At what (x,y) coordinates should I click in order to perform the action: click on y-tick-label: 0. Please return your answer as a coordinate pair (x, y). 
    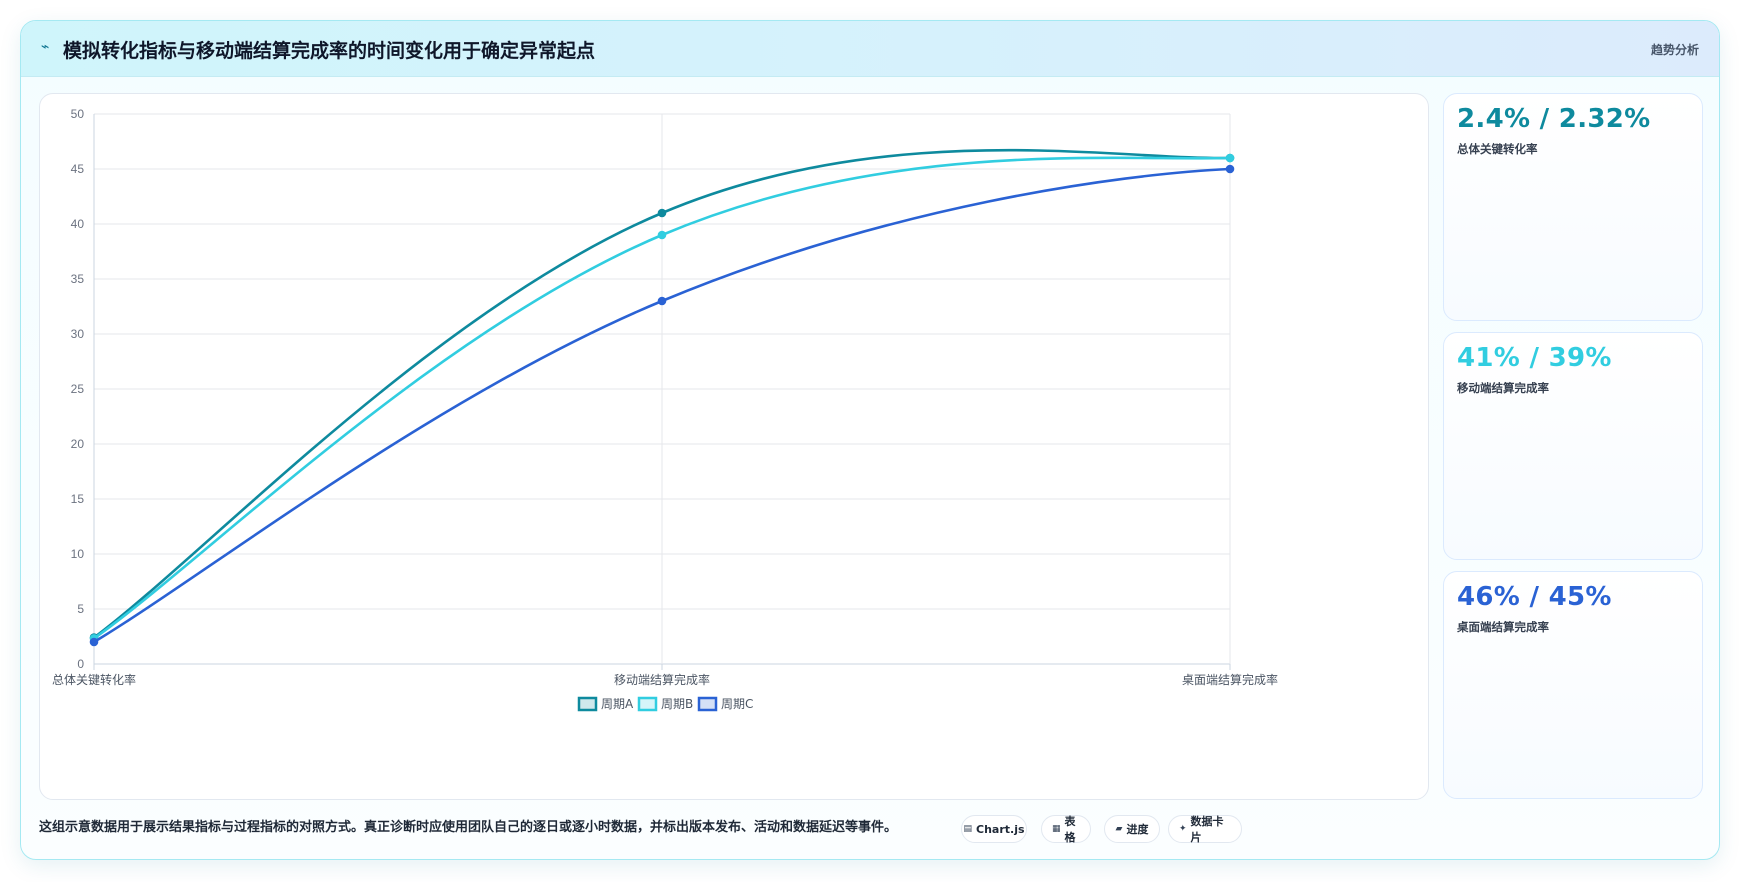
    Looking at the image, I should click on (80, 664).